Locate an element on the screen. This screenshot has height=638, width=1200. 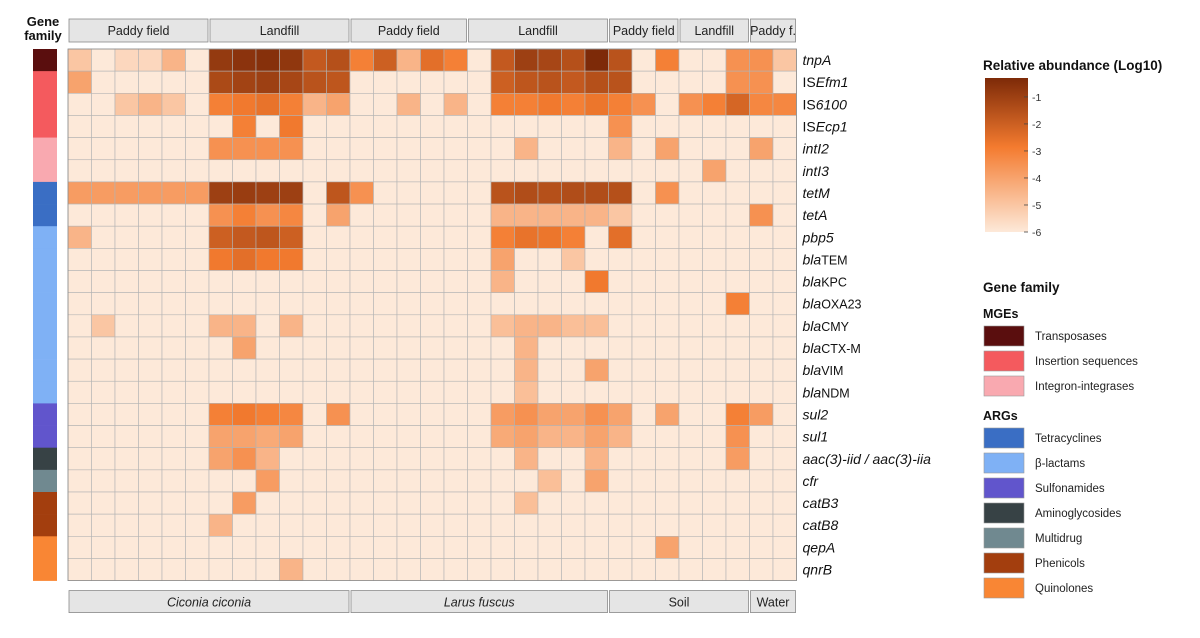
gene-family-annotation is located at coordinates (45, 315).